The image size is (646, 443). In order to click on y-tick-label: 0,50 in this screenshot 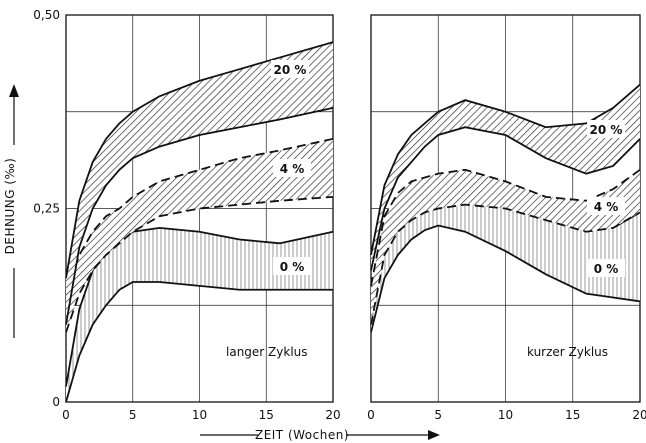, I will do `click(46, 15)`.